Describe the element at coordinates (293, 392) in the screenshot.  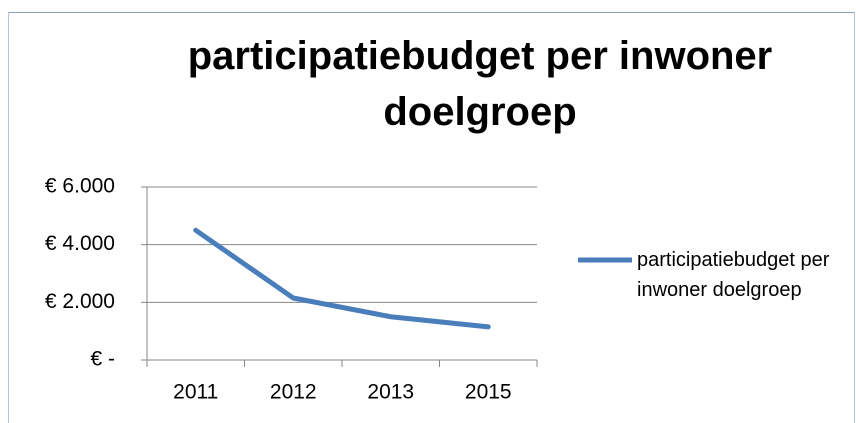
I see `x-tick-label: 2012` at that location.